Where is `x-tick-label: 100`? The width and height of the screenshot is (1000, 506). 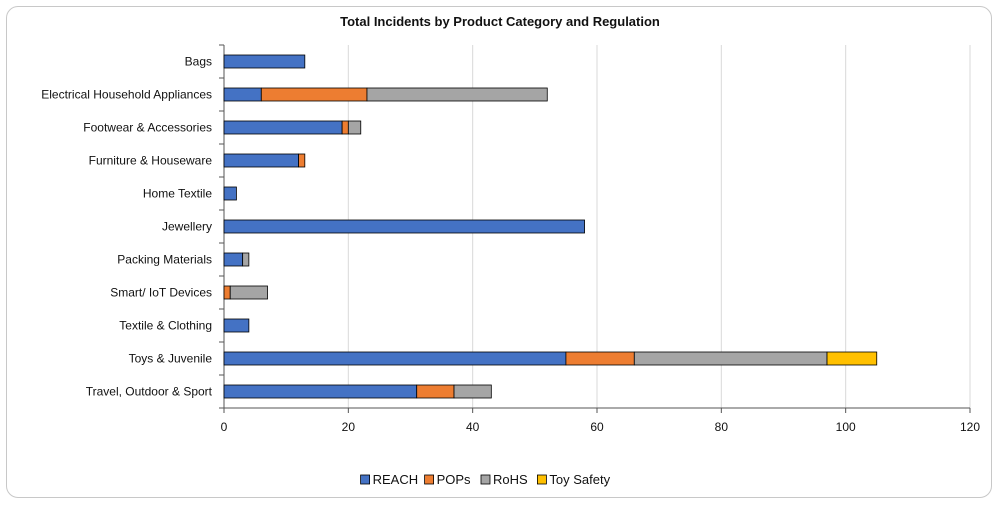 x-tick-label: 100 is located at coordinates (846, 427).